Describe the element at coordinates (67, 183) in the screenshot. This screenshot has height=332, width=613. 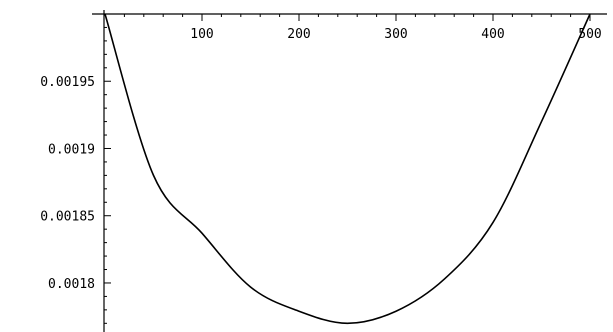
I see `y-axis-tick-labels: 0.0018 0.00185 0.0019 0.00195` at that location.